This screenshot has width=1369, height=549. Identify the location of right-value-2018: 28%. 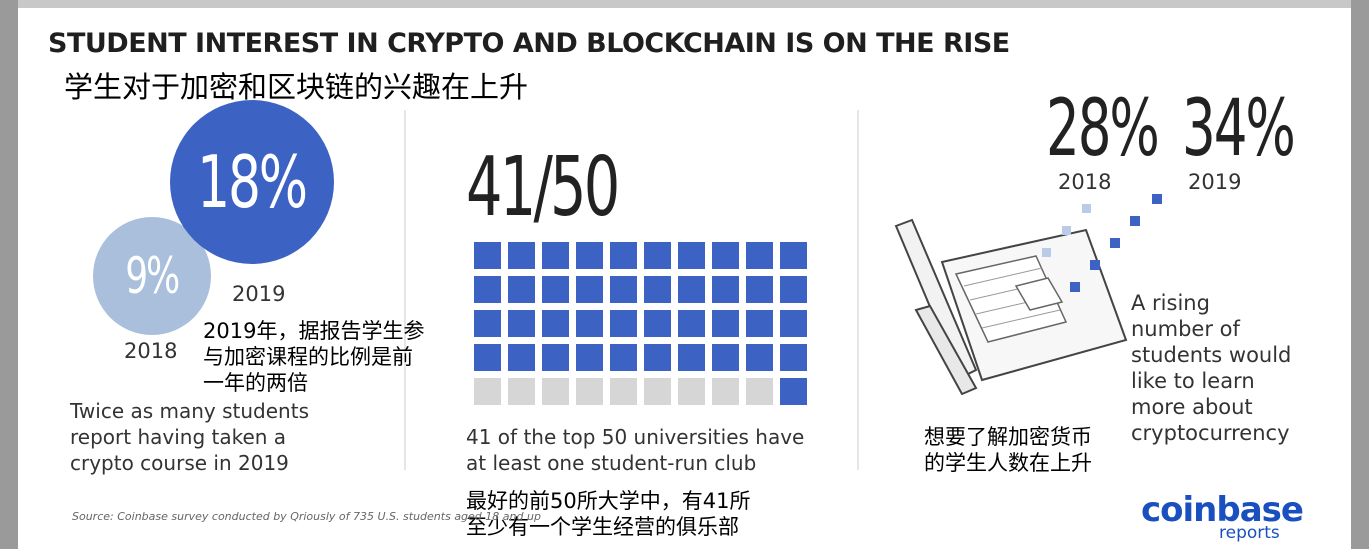
(1103, 129).